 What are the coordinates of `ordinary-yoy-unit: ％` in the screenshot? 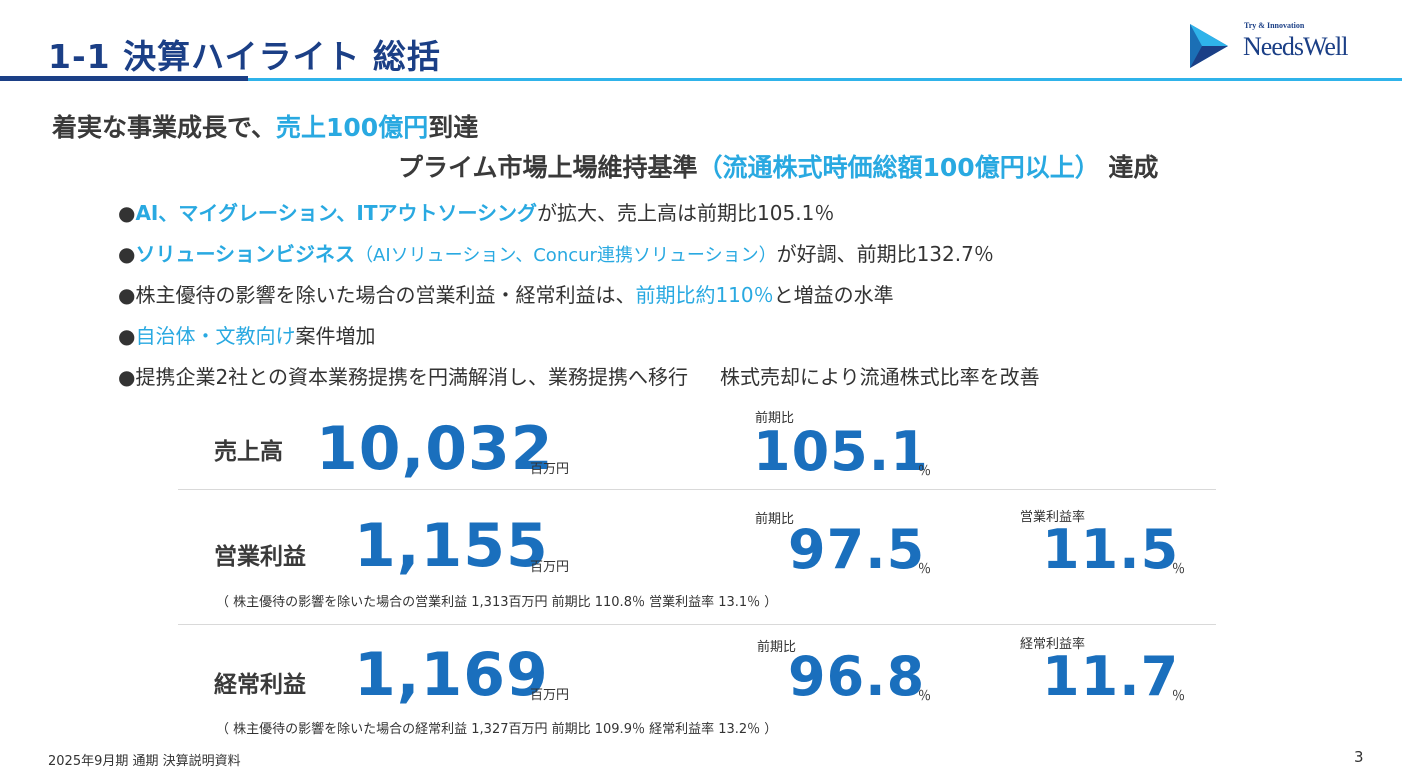 It's located at (925, 696).